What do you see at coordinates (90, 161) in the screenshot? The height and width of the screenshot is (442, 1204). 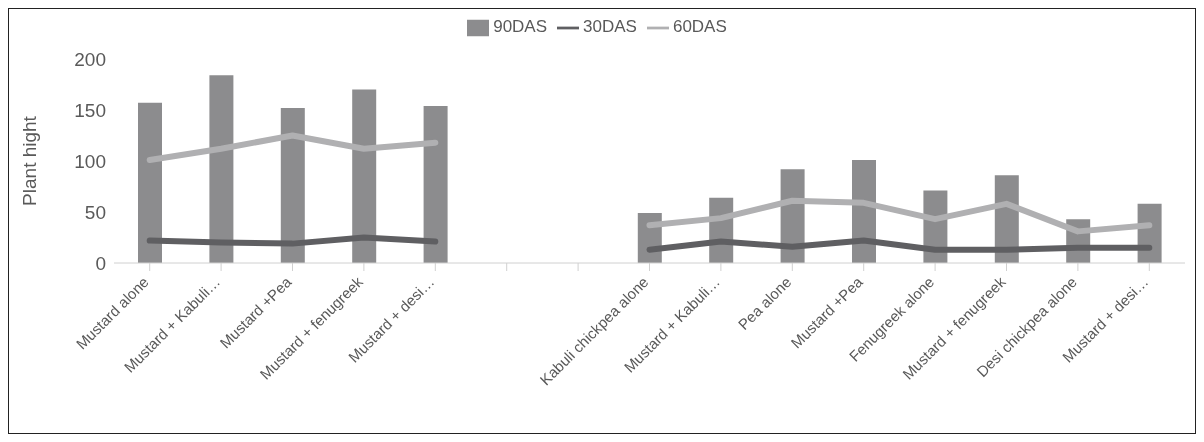 I see `y-tick-label: 100` at bounding box center [90, 161].